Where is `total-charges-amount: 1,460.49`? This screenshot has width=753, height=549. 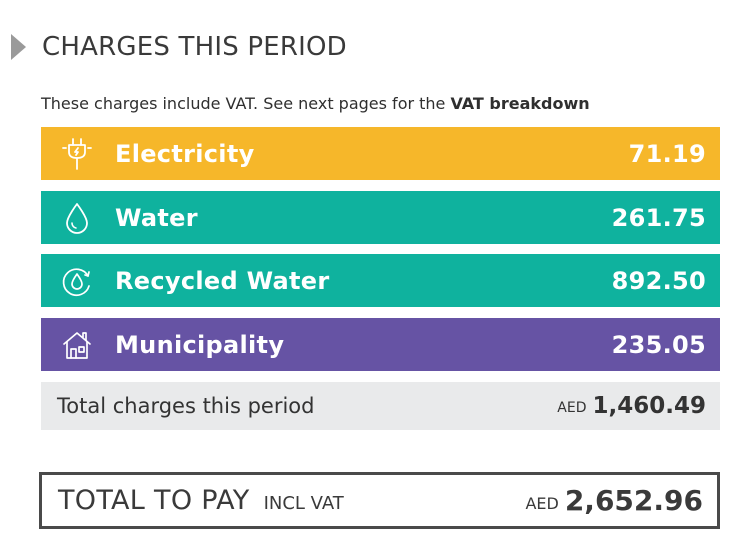 total-charges-amount: 1,460.49 is located at coordinates (649, 406).